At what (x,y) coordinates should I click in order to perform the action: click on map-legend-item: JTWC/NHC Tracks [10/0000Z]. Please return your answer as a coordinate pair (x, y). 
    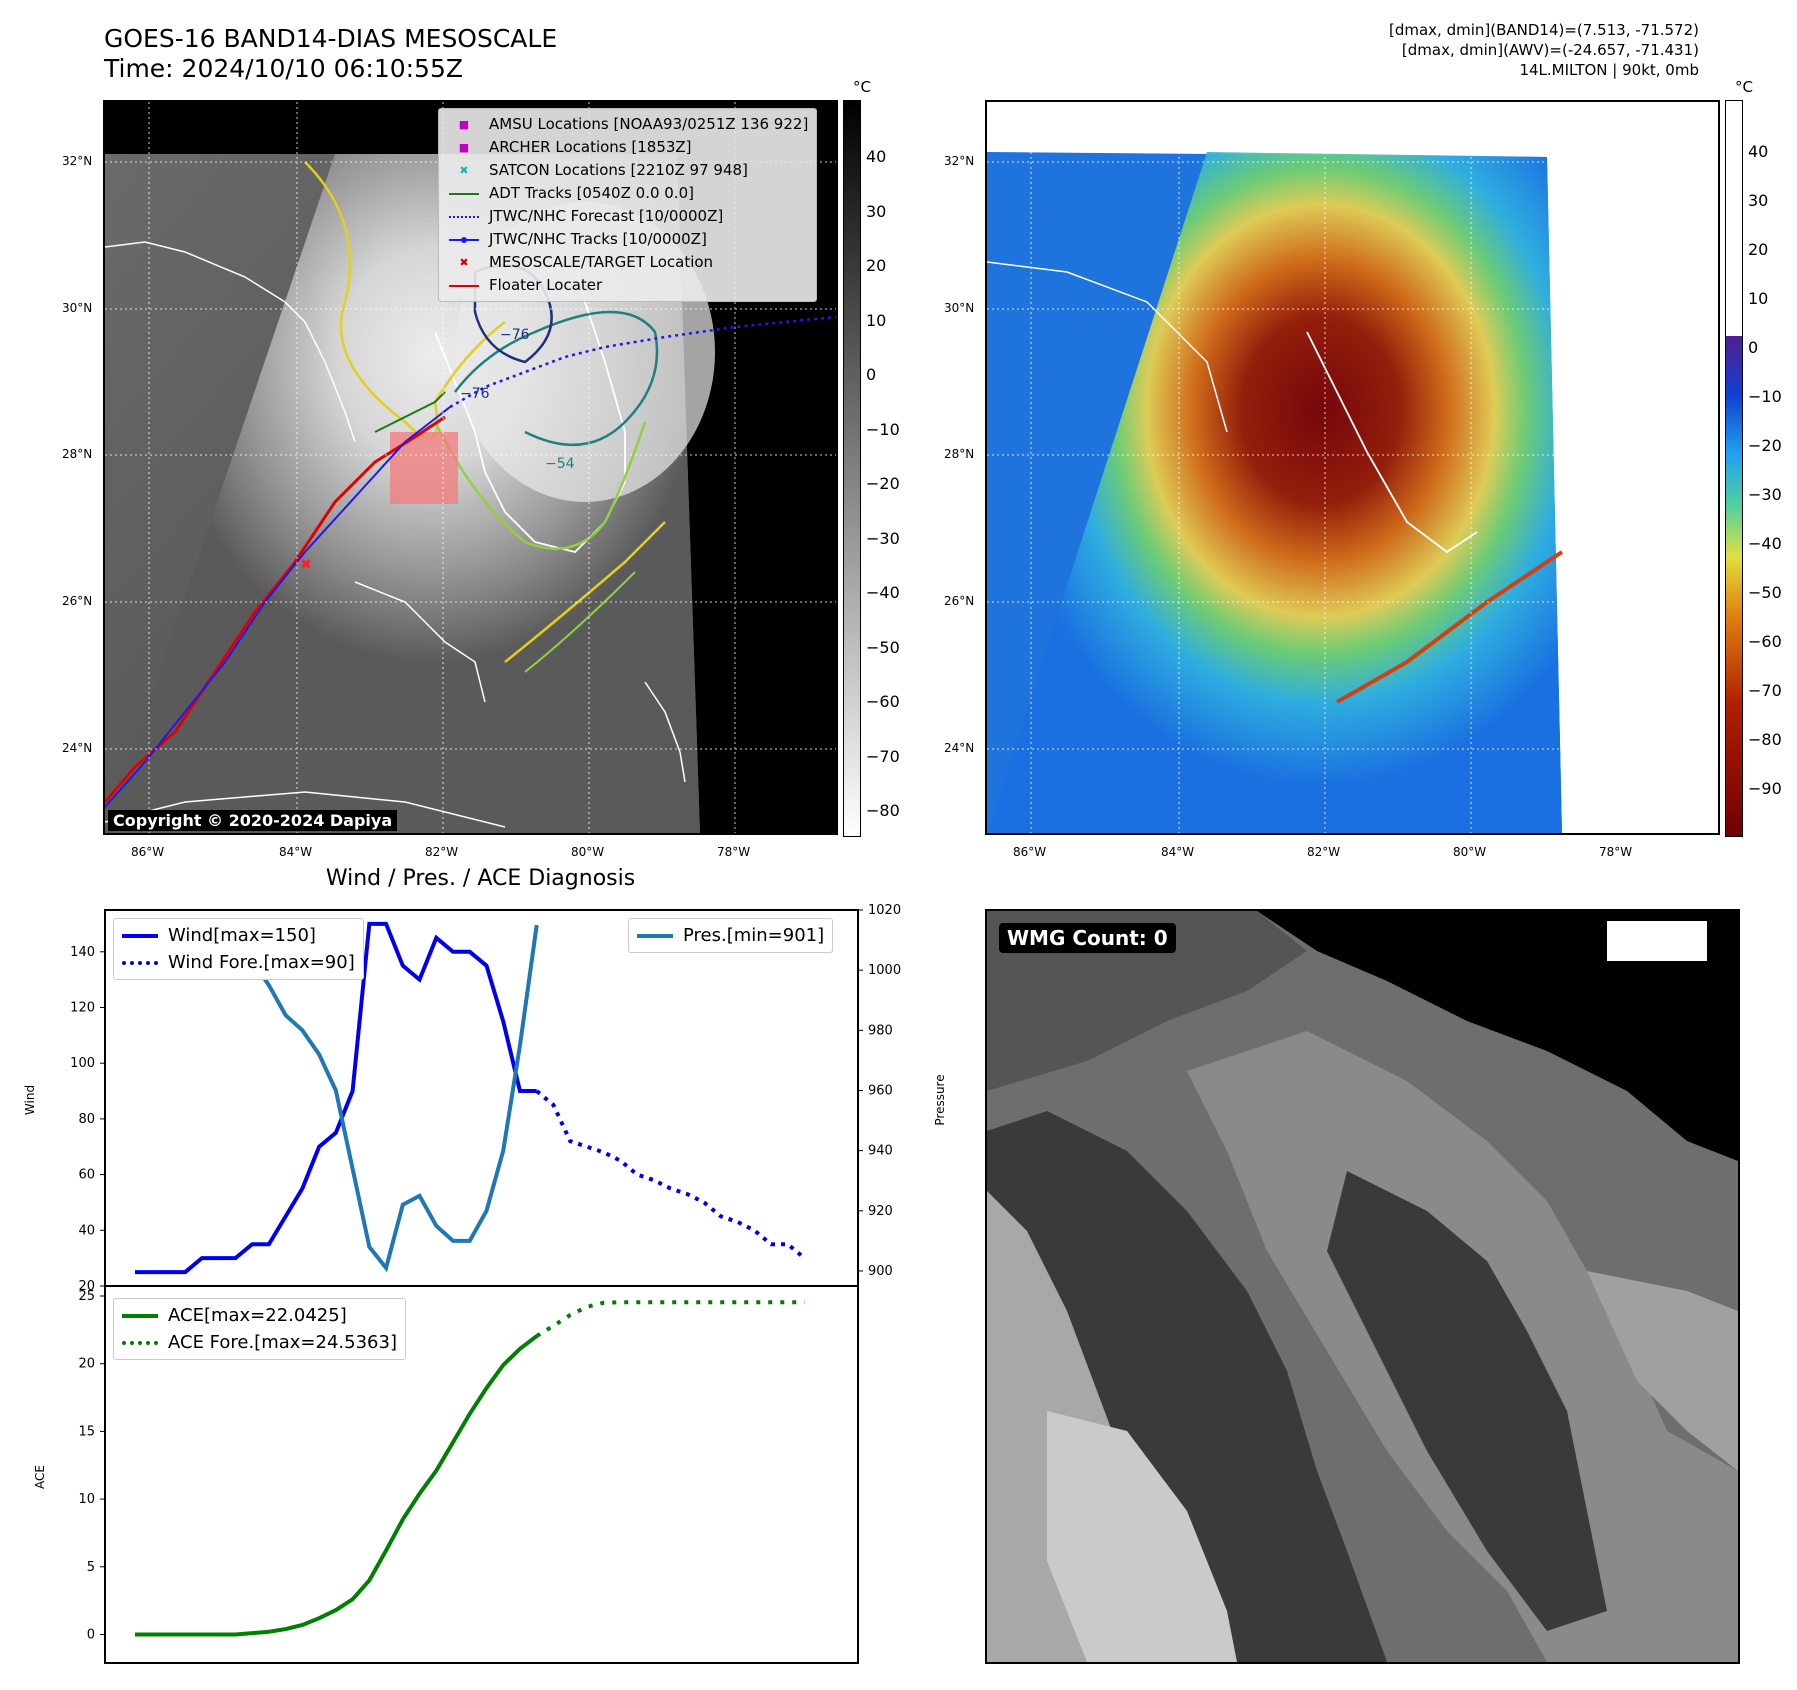
    Looking at the image, I should click on (627, 239).